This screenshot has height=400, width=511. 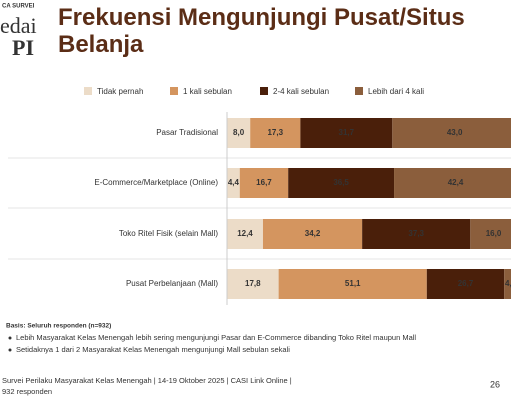 What do you see at coordinates (396, 91) in the screenshot?
I see `legend-label: Lebih dari 4 kali` at bounding box center [396, 91].